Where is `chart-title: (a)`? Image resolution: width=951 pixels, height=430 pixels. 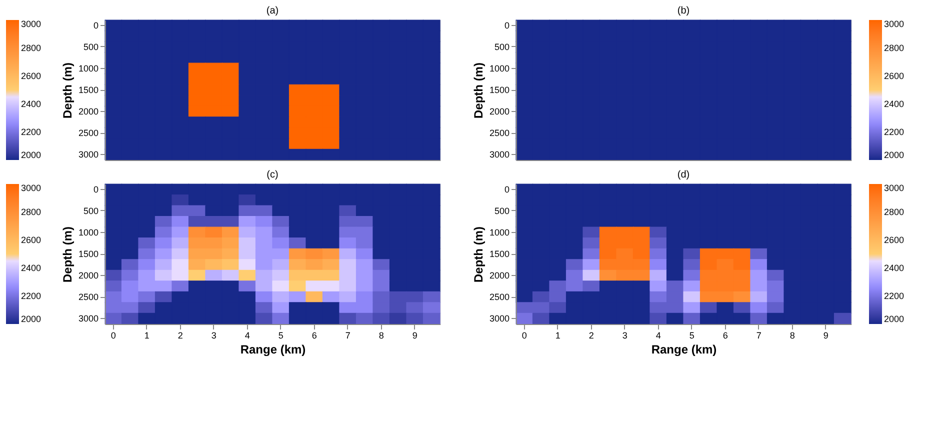 chart-title: (a) is located at coordinates (272, 11).